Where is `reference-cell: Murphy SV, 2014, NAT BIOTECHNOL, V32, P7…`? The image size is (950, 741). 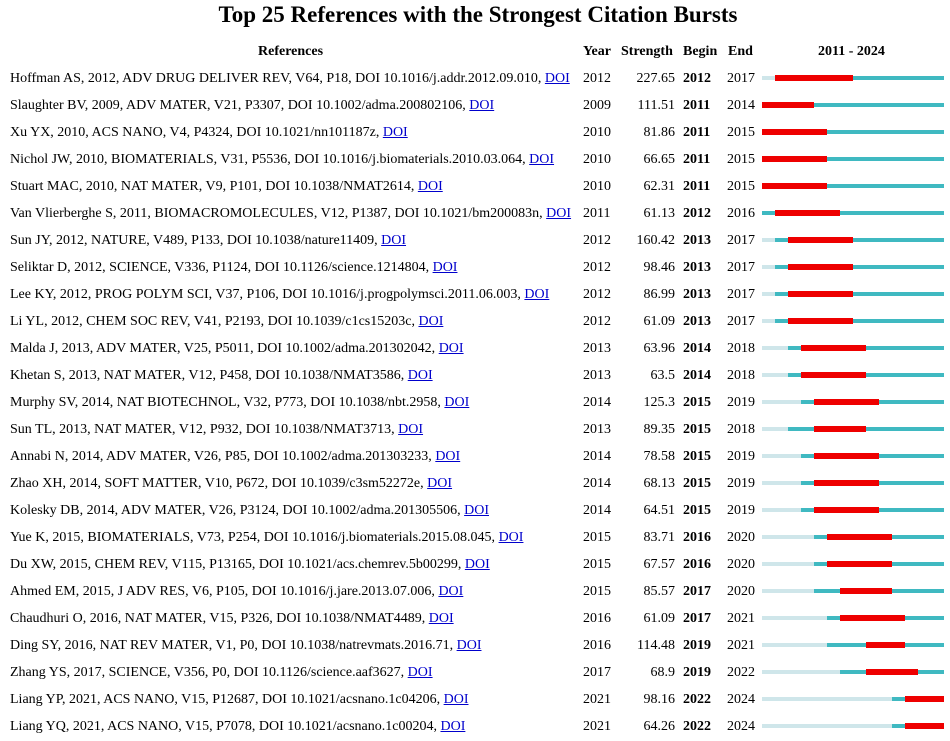
reference-cell: Murphy SV, 2014, NAT BIOTECHNOL, V32, P7… is located at coordinates (239, 402).